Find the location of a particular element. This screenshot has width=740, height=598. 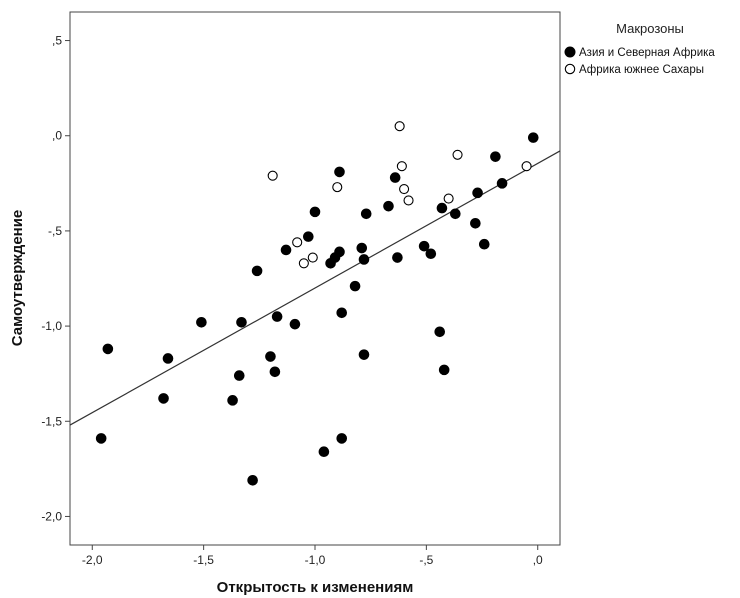

x-tick-label: -2,0 is located at coordinates (92, 560).